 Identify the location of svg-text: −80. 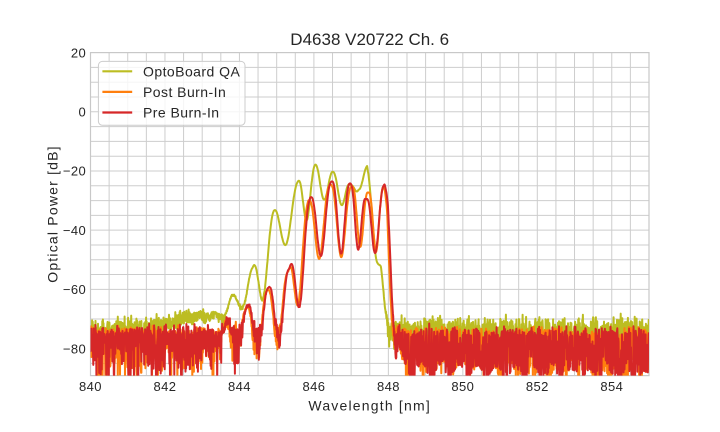
(74, 348).